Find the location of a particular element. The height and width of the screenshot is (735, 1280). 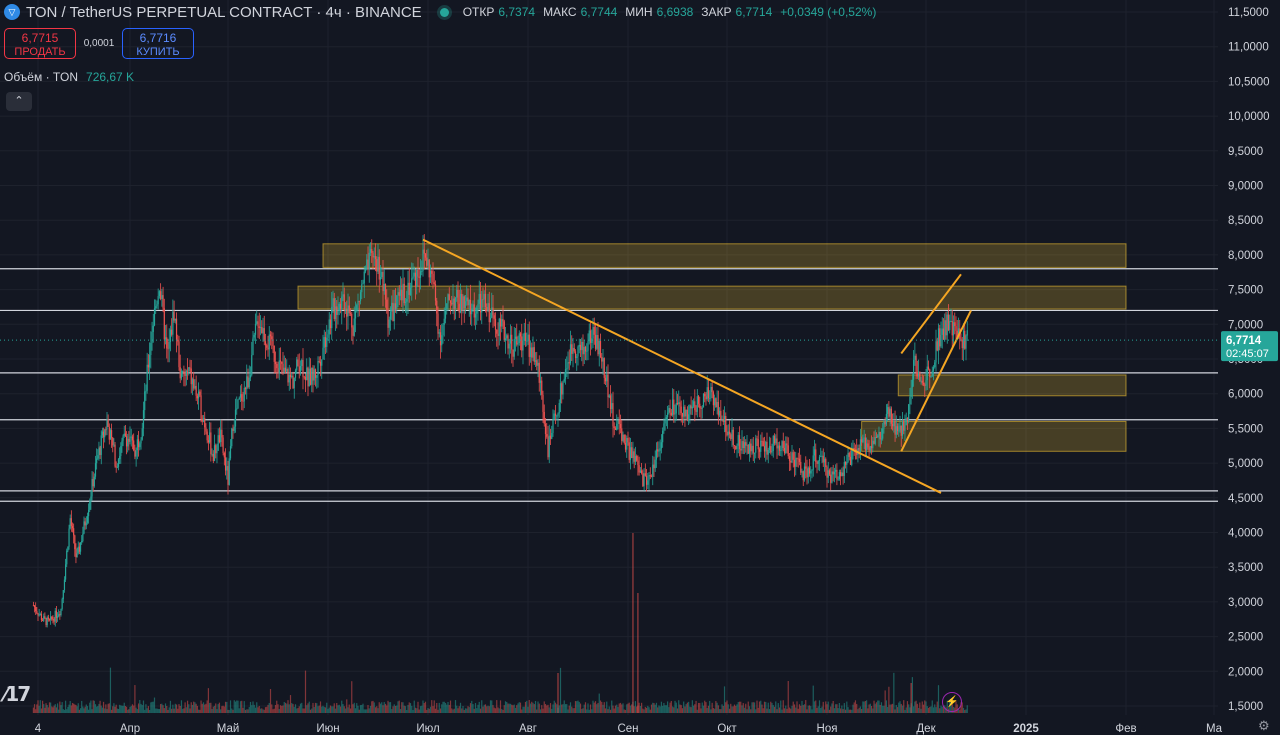

volume-legend: Объём · TON 726,67 K is located at coordinates (69, 77).